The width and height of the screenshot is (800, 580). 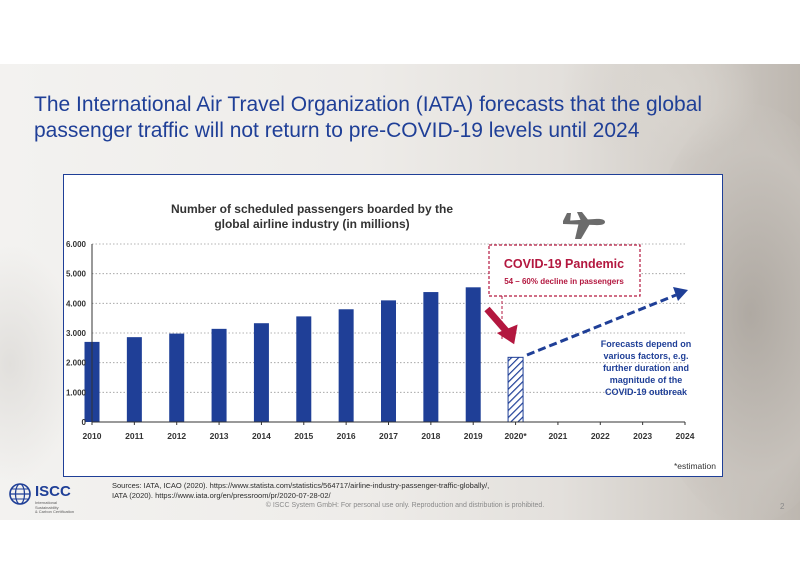 I want to click on y-tick-label: 6.000, so click(x=76, y=244).